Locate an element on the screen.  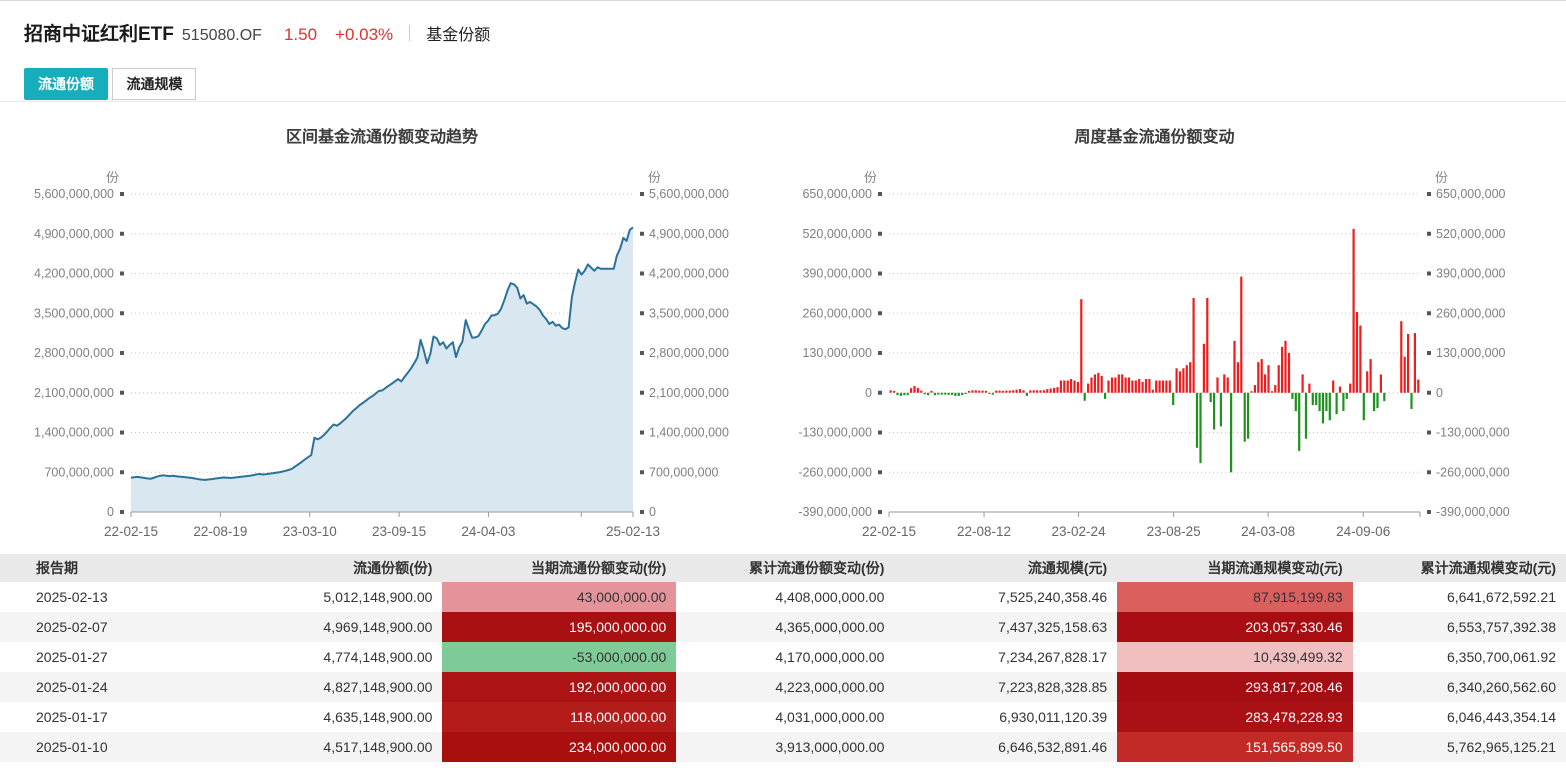
cell-shares: 5,012,148,900.00 is located at coordinates (378, 597).